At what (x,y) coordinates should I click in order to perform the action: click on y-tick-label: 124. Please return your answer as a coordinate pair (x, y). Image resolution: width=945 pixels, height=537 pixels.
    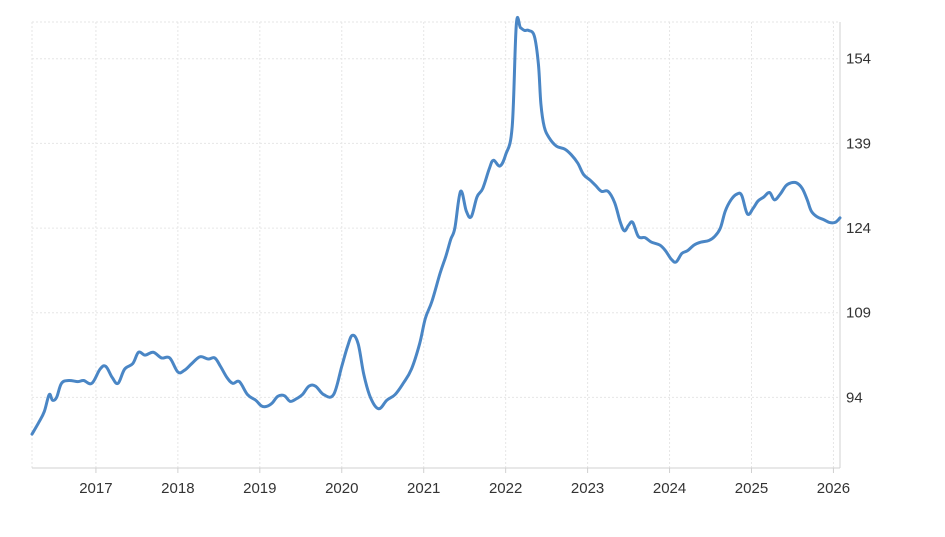
    Looking at the image, I should click on (858, 228).